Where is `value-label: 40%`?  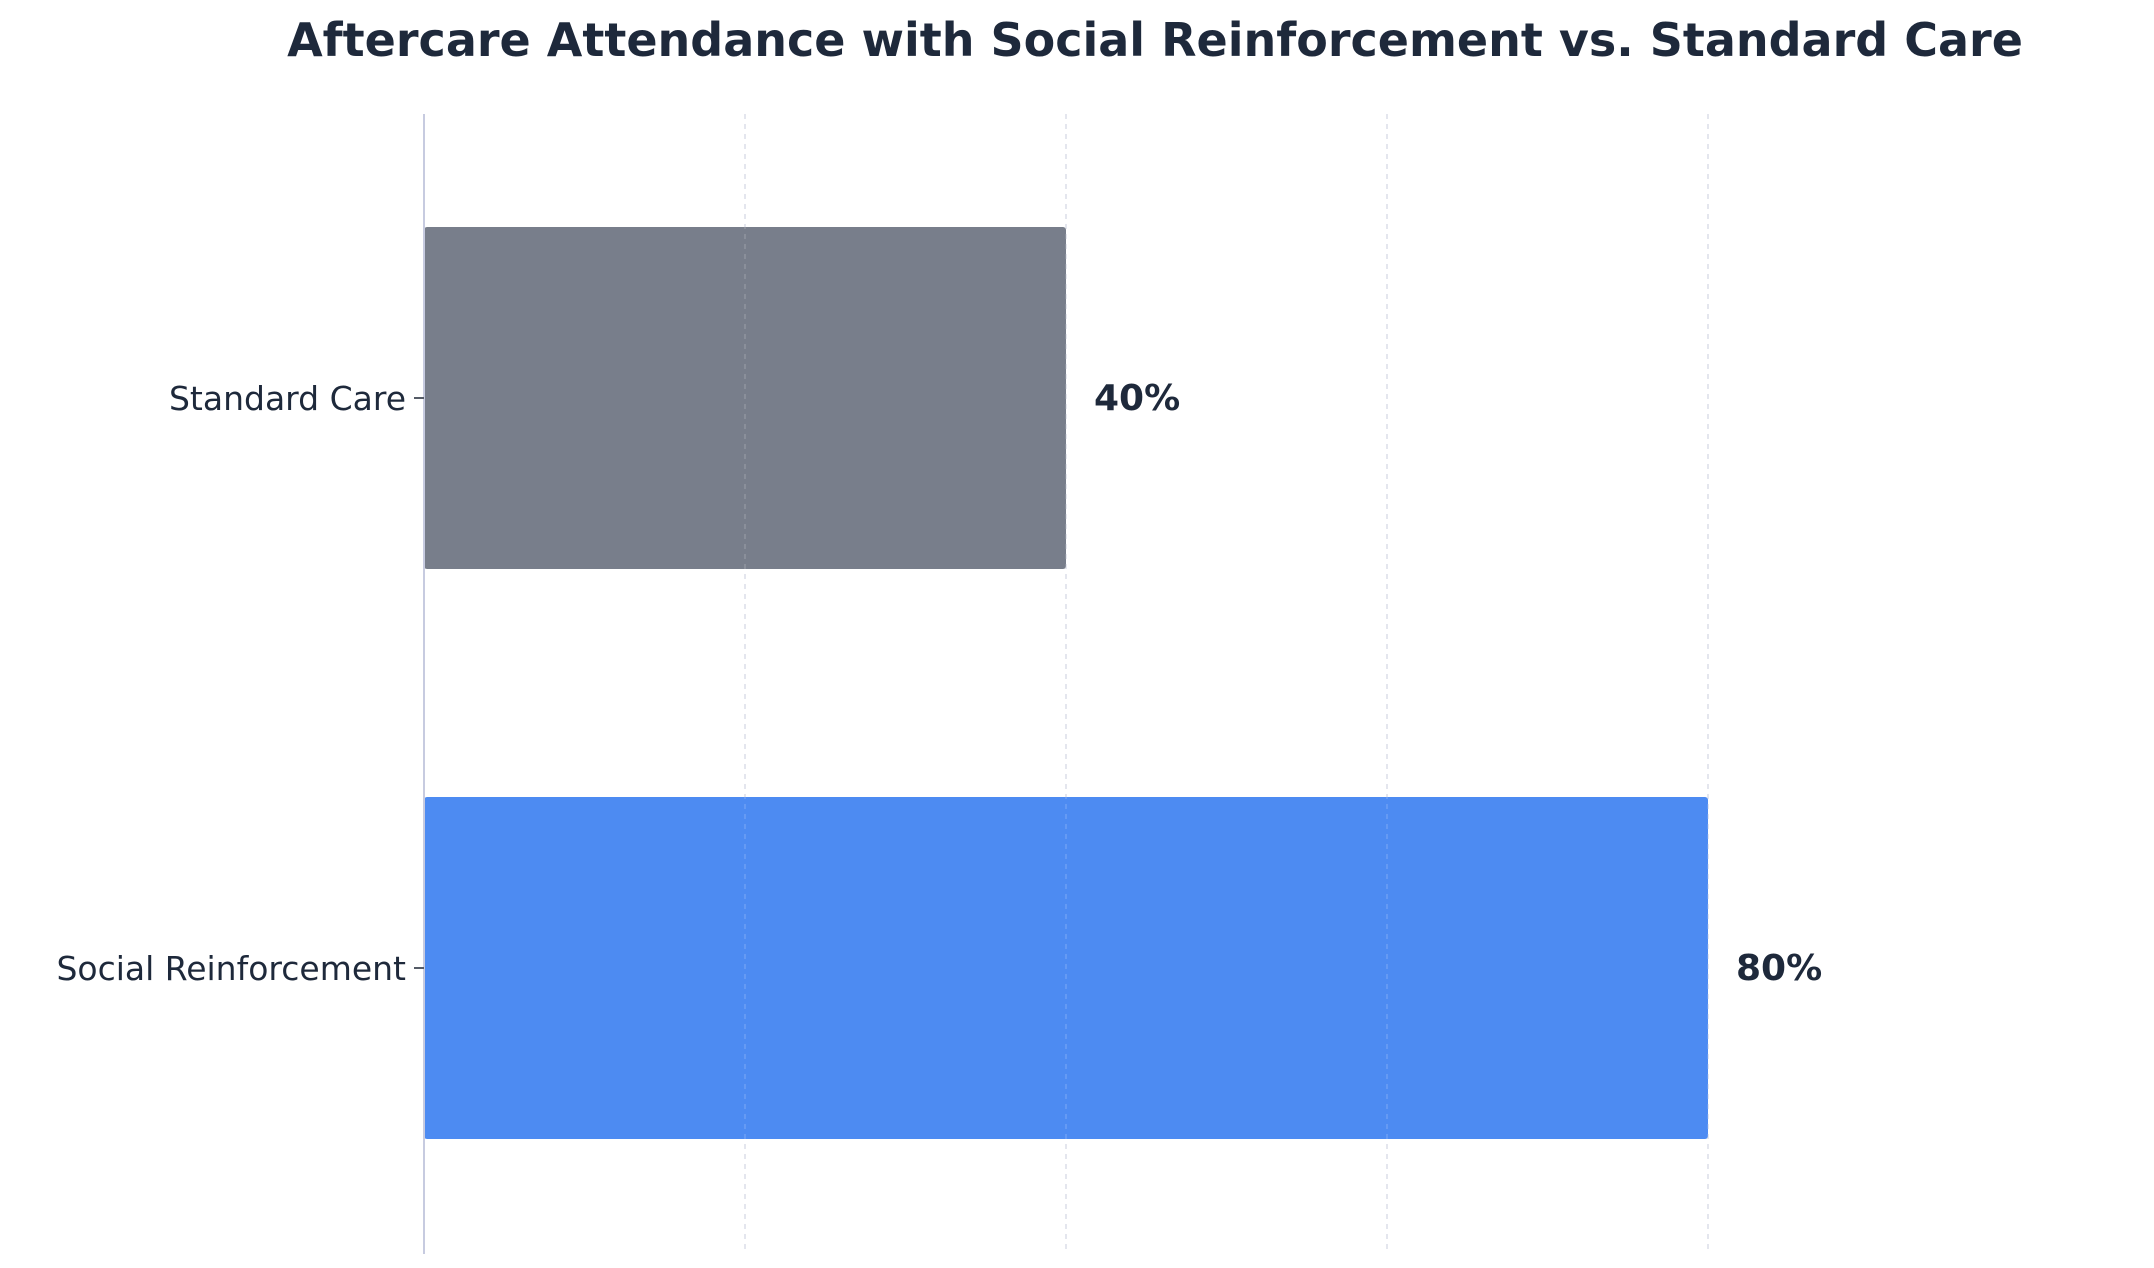 value-label: 40% is located at coordinates (1137, 398).